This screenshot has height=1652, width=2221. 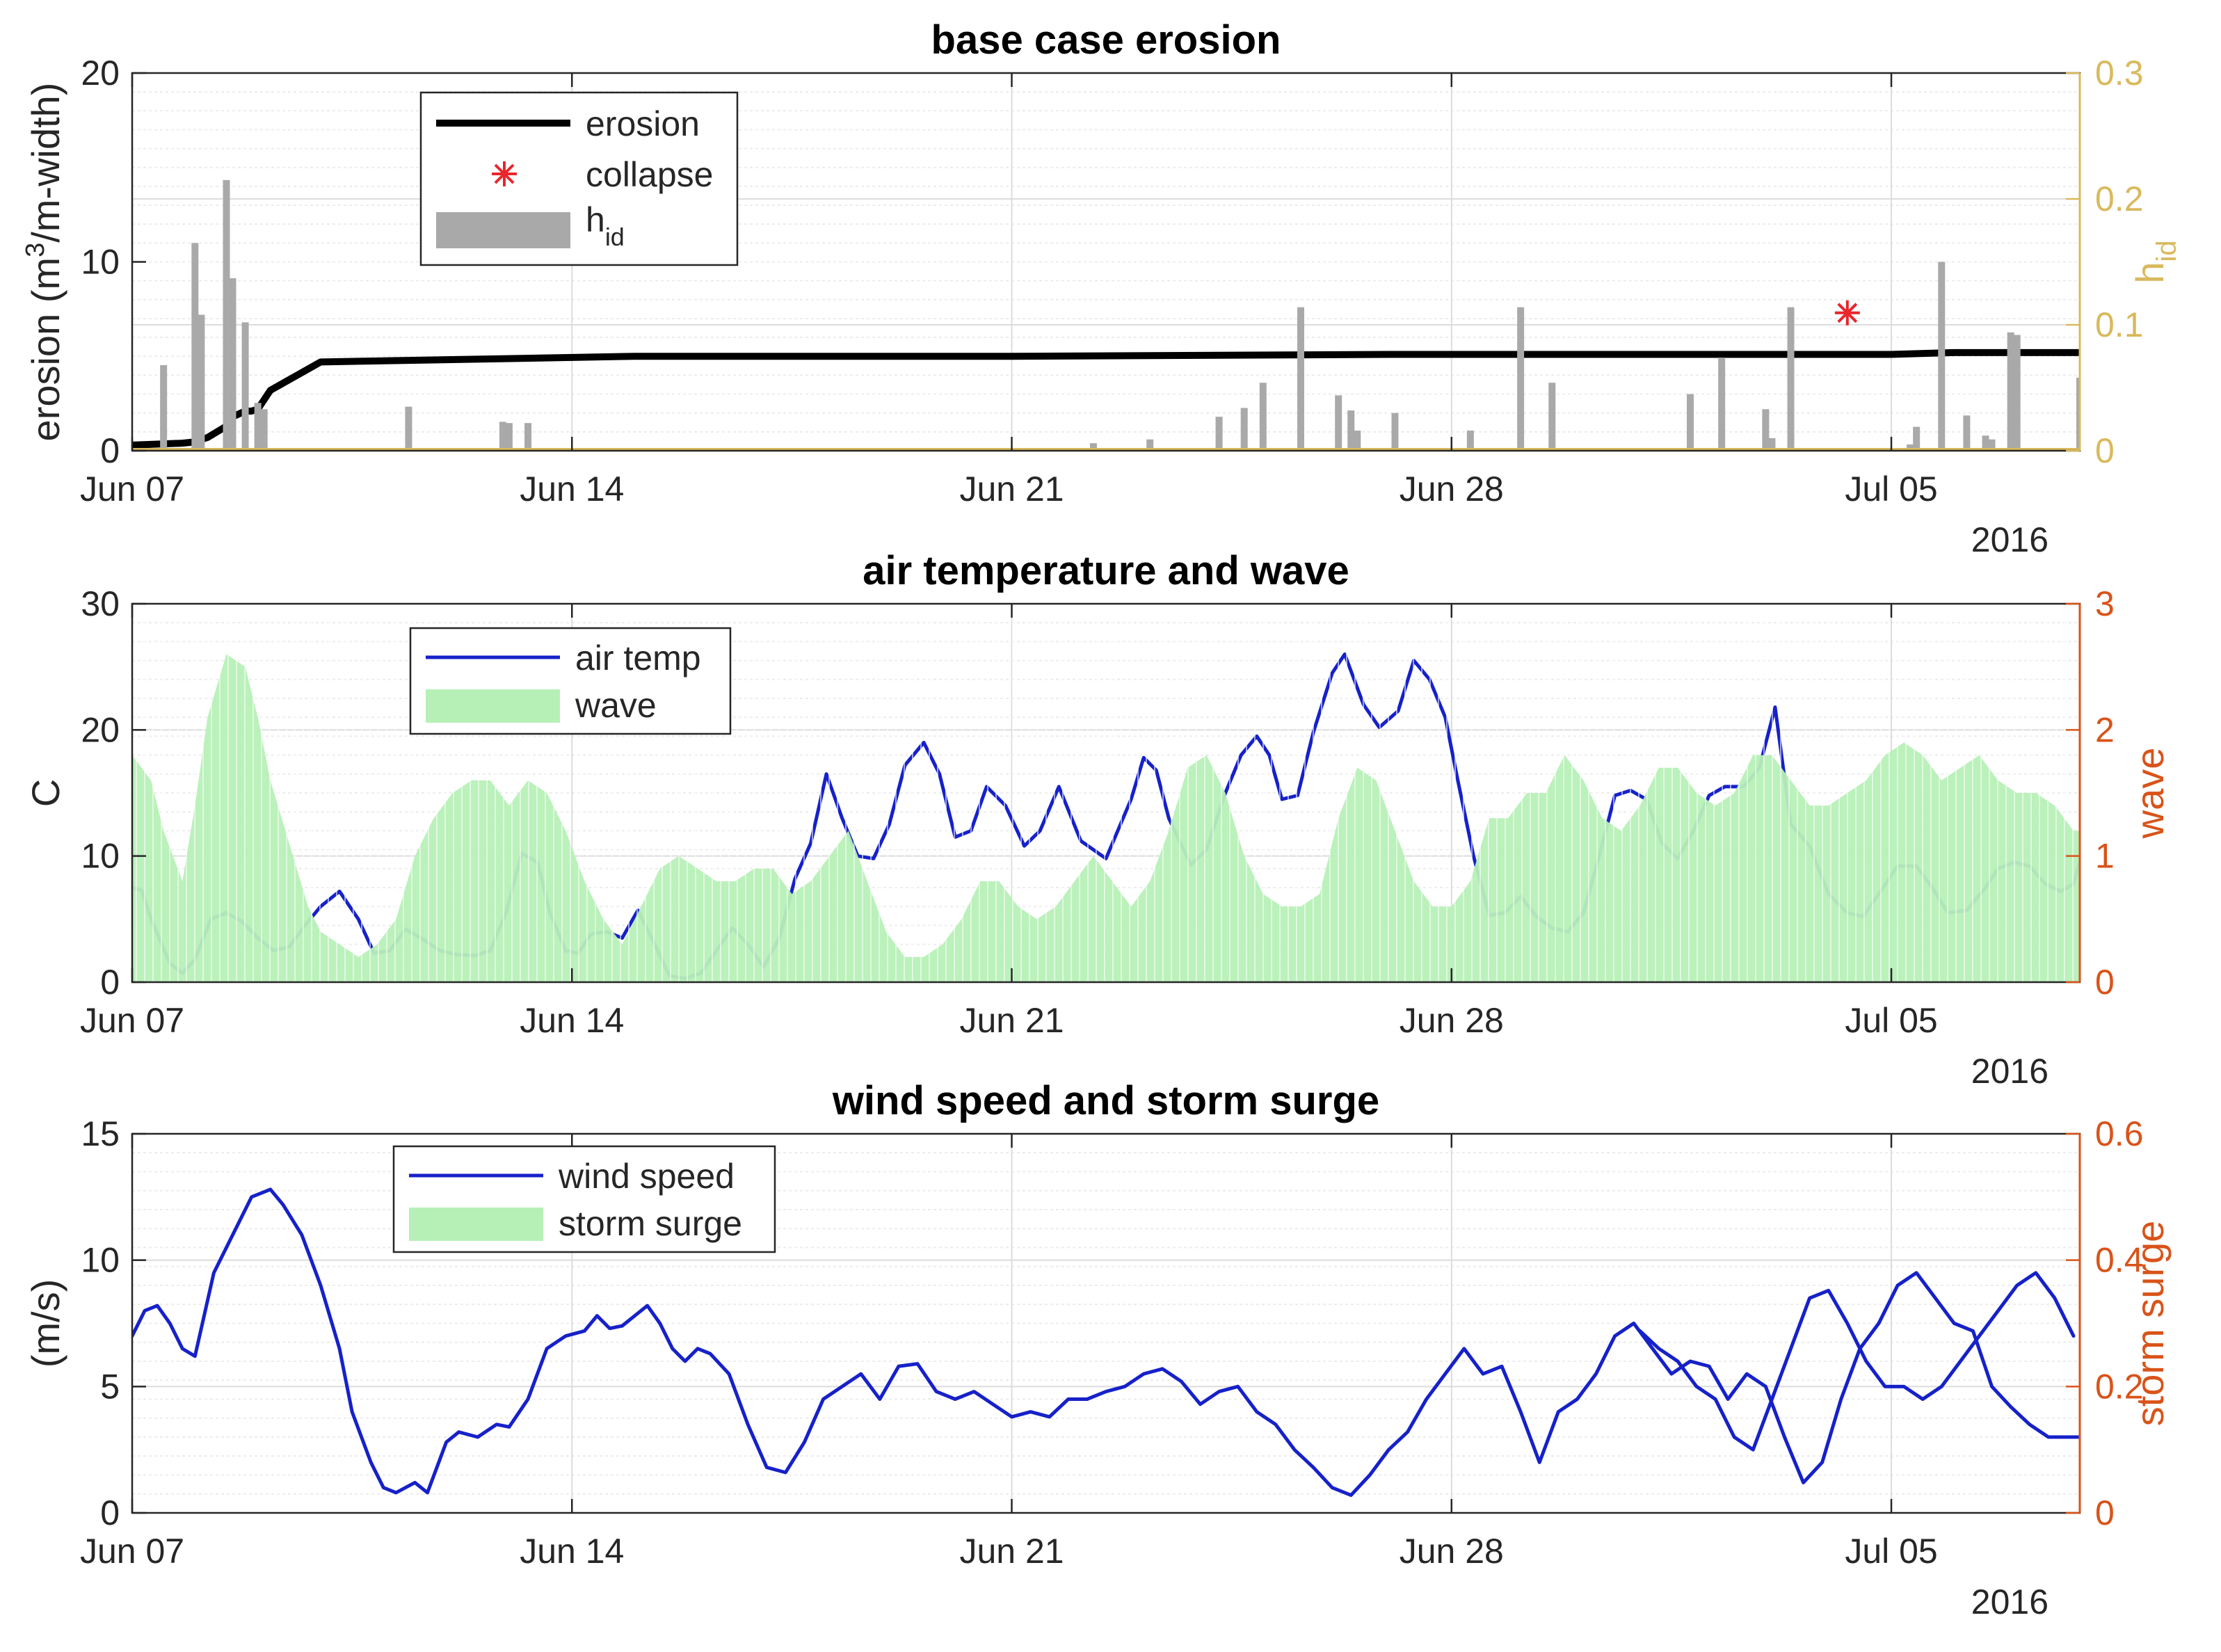 I want to click on y-tick-label: 30, so click(x=100, y=604).